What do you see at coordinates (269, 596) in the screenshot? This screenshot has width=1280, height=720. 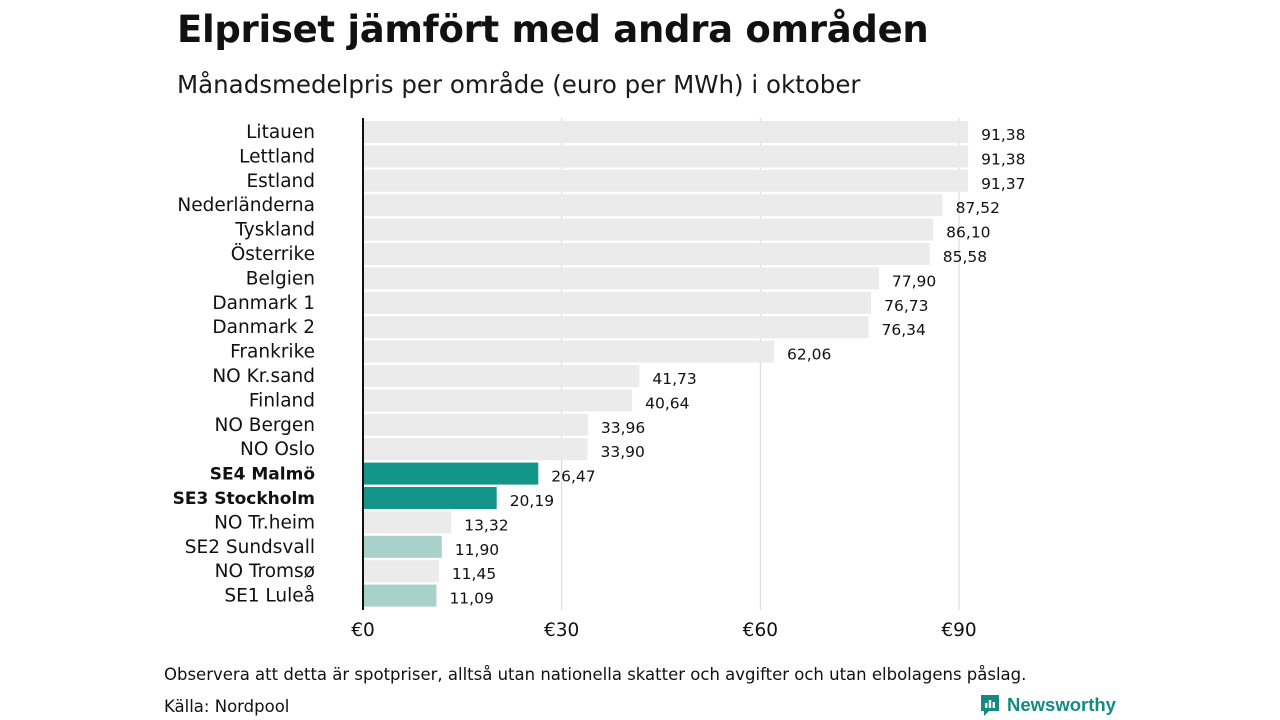 I see `category-label: SE1 Luleå` at bounding box center [269, 596].